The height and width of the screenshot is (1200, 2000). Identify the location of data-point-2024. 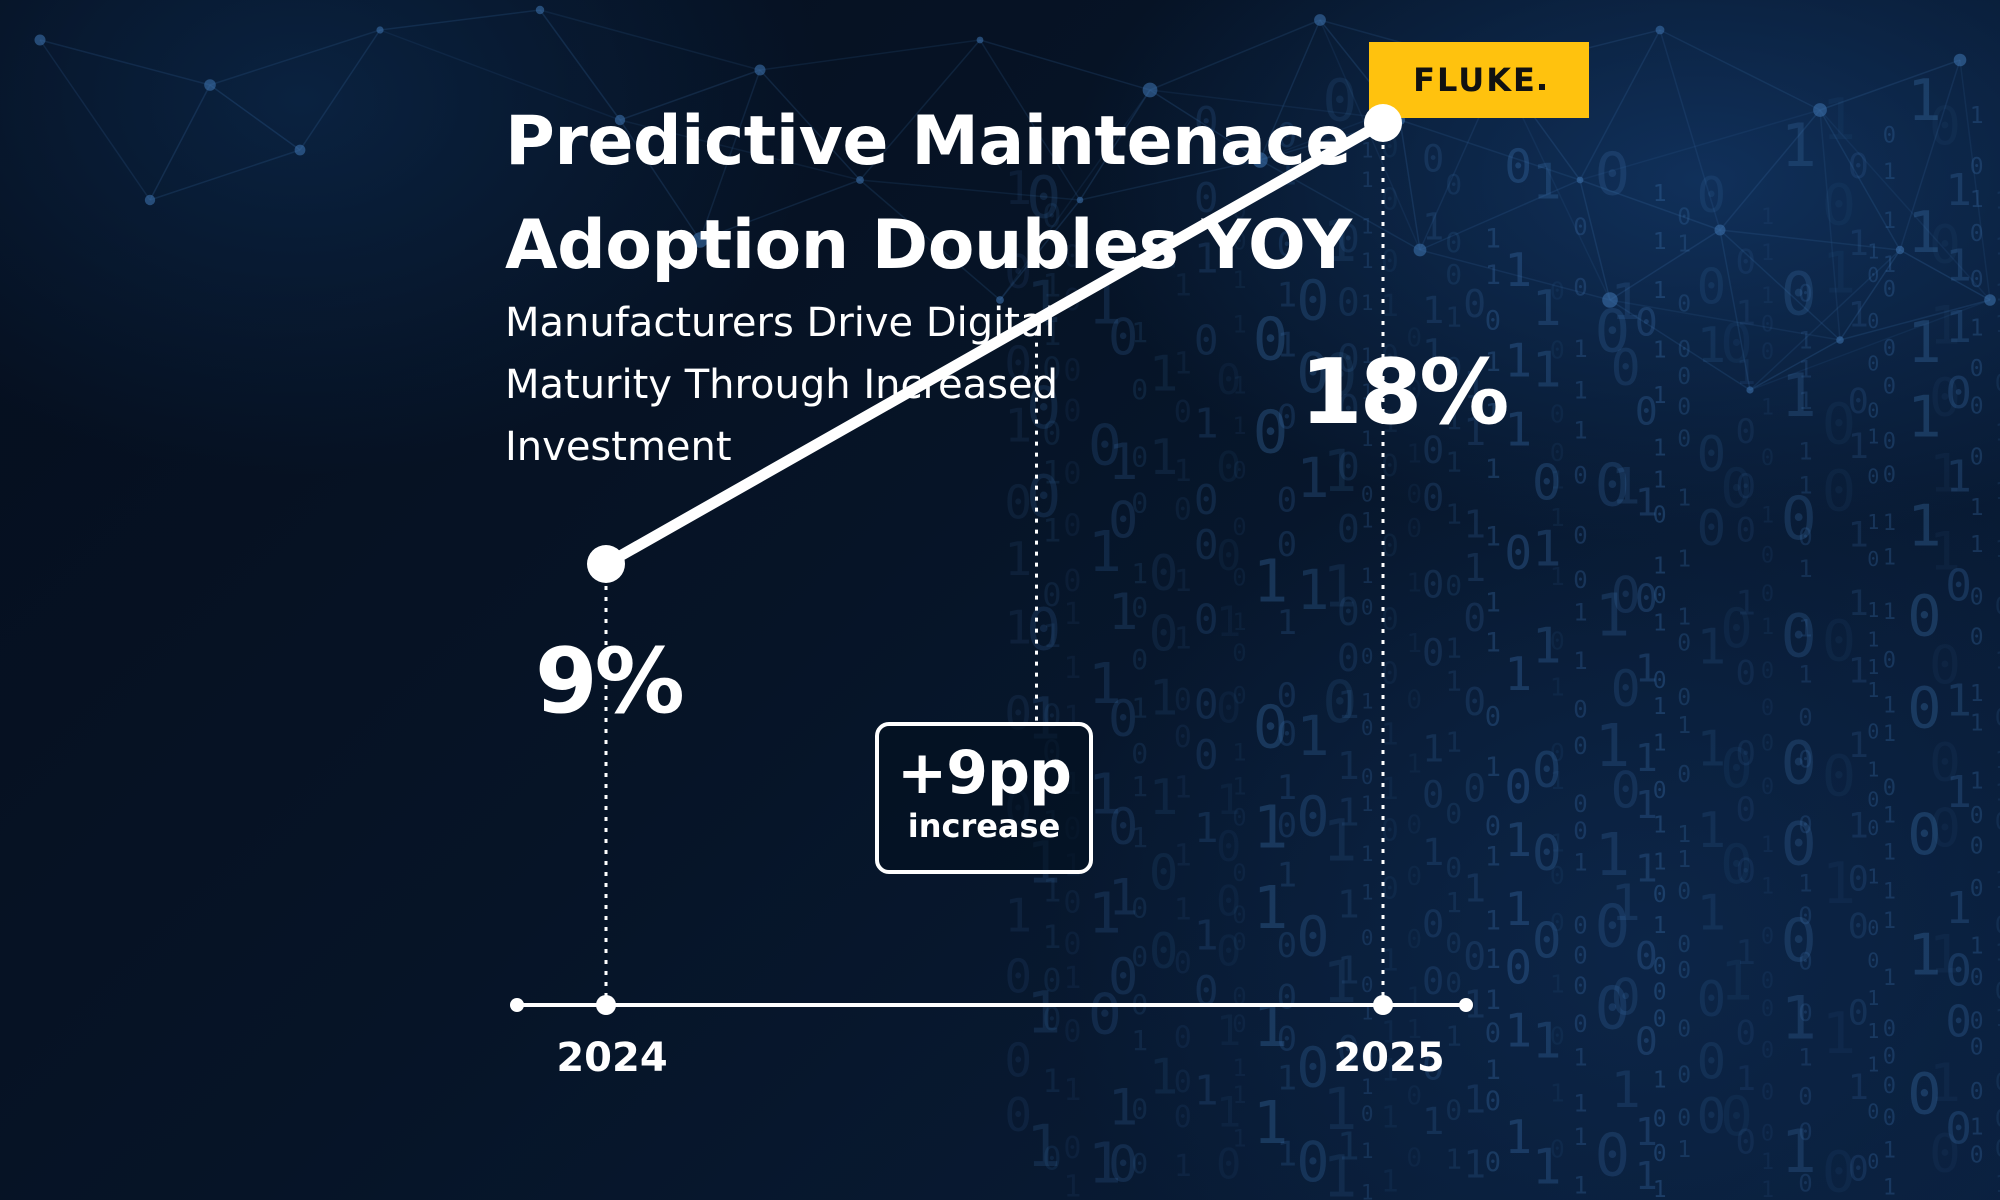
(606, 564).